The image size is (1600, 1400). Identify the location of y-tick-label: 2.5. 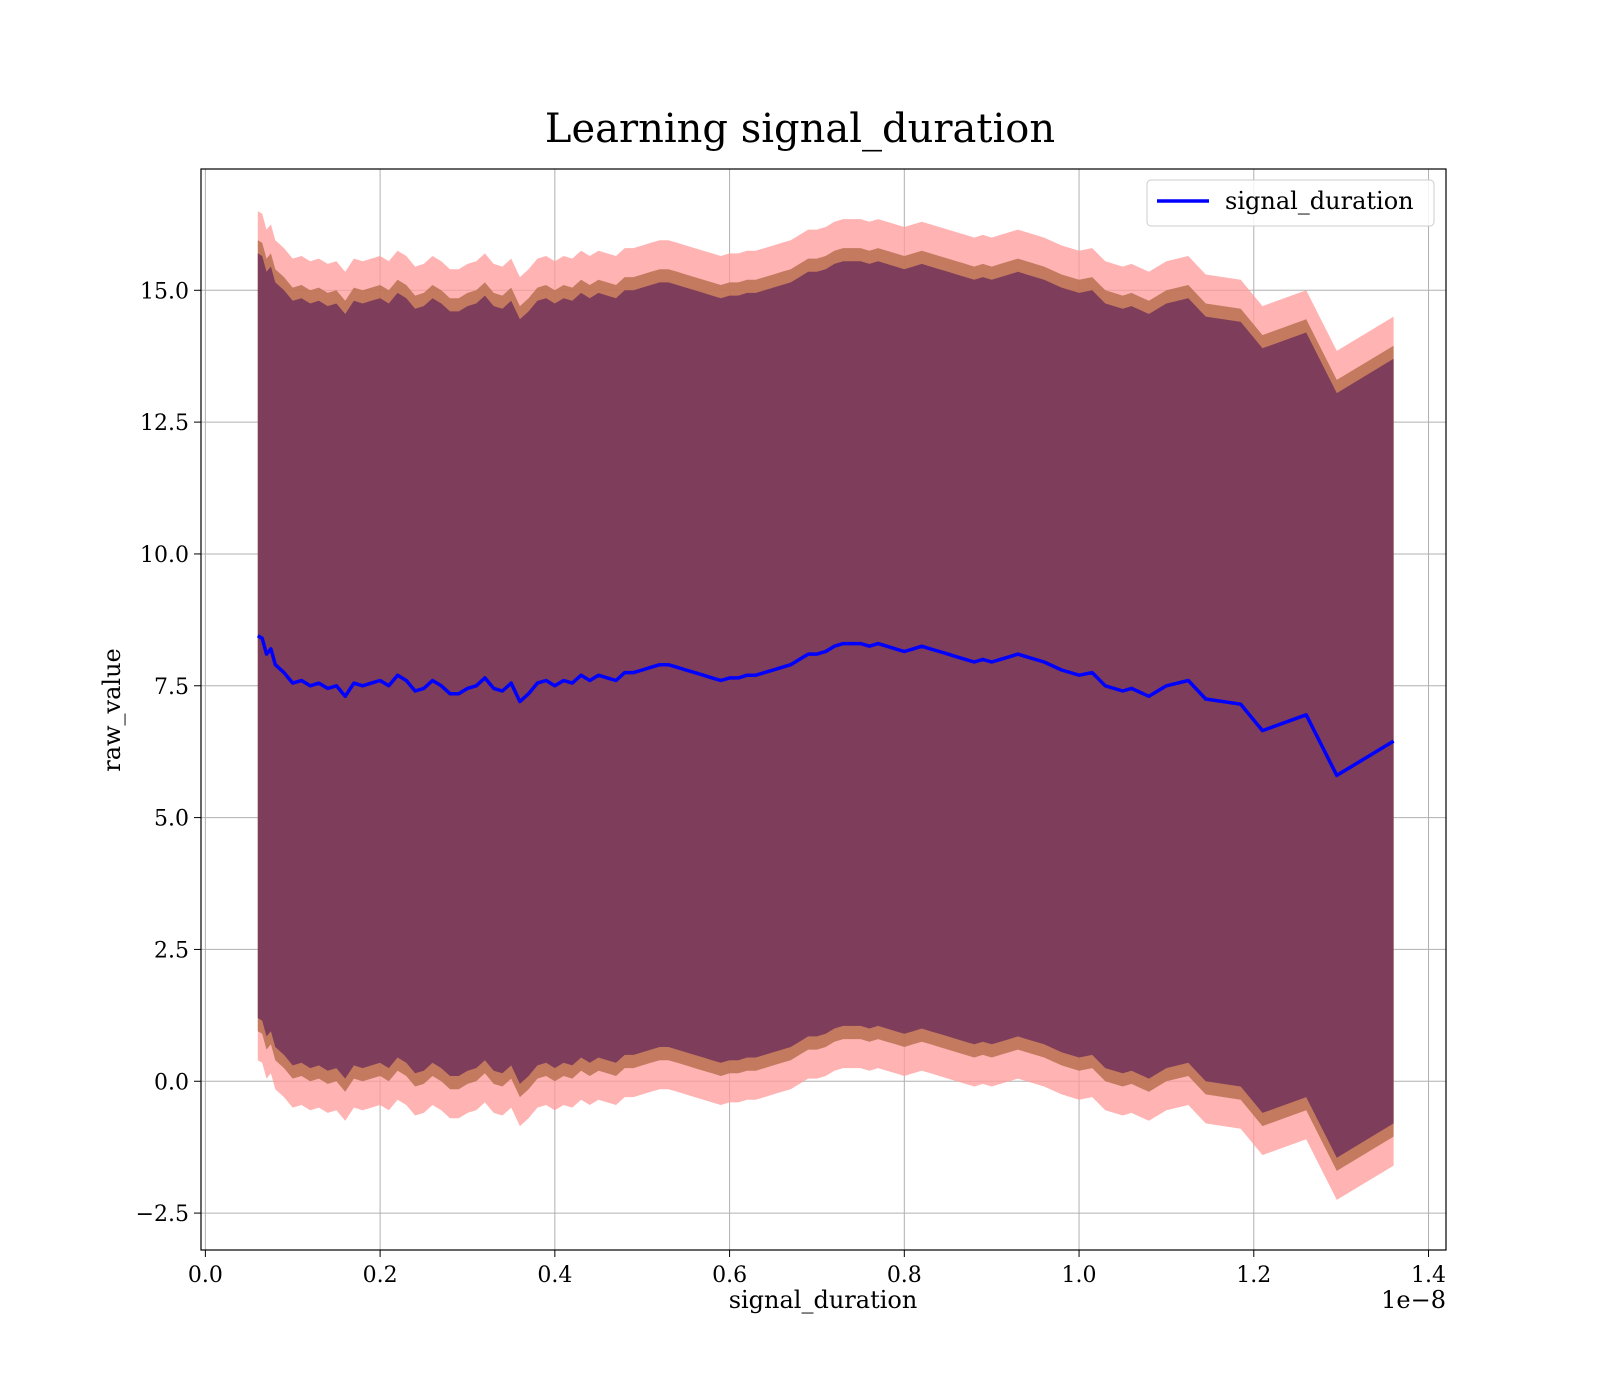
(171, 950).